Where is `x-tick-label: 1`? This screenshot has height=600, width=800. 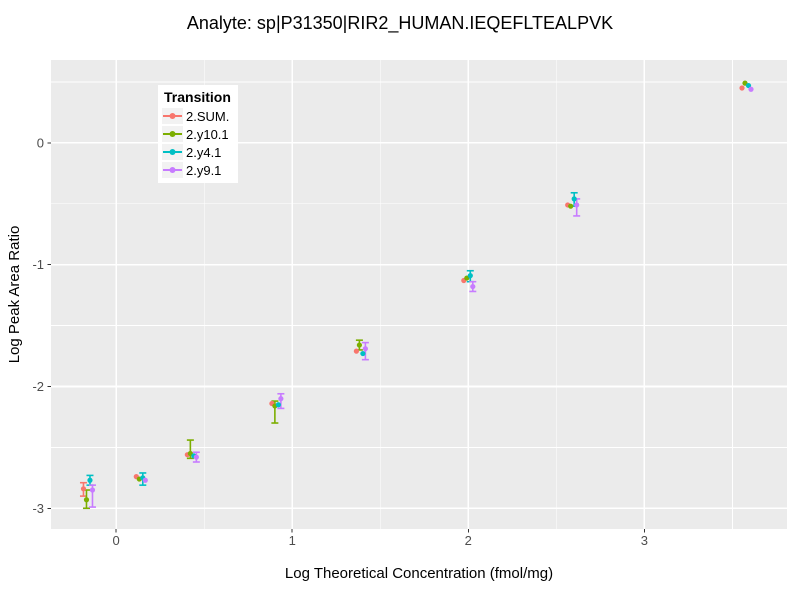 x-tick-label: 1 is located at coordinates (292, 540).